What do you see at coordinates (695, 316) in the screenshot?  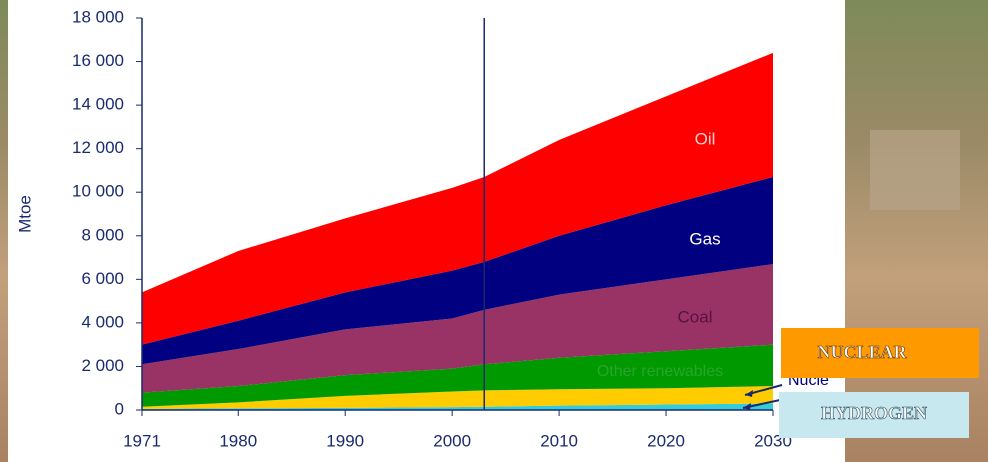 I see `series-label: Coal` at bounding box center [695, 316].